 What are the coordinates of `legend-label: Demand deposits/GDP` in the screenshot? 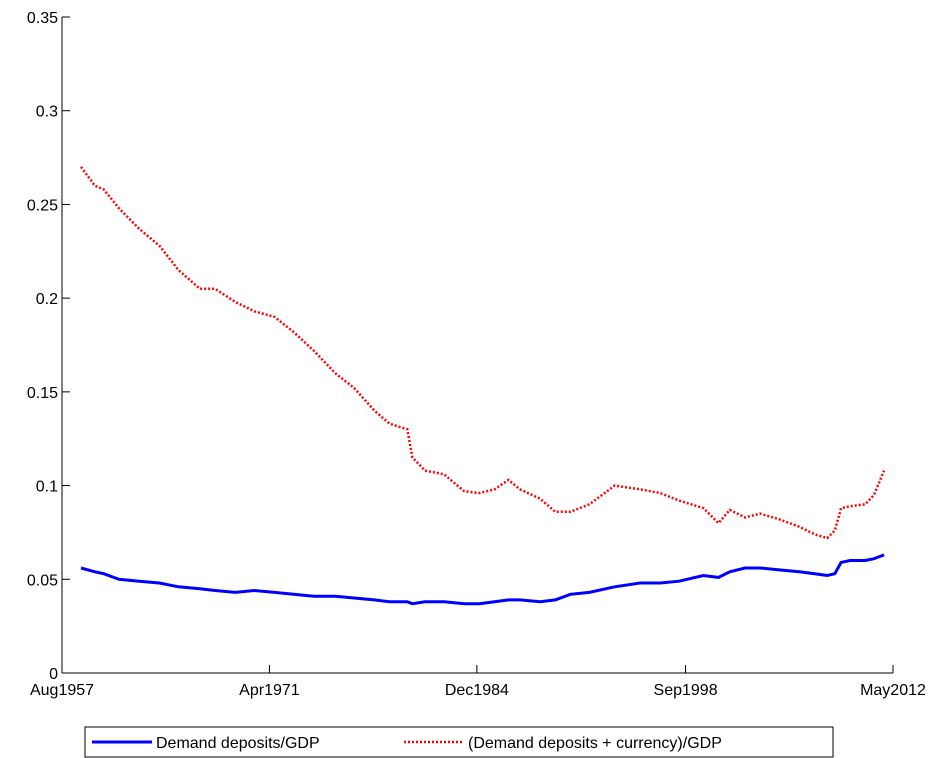 It's located at (238, 743).